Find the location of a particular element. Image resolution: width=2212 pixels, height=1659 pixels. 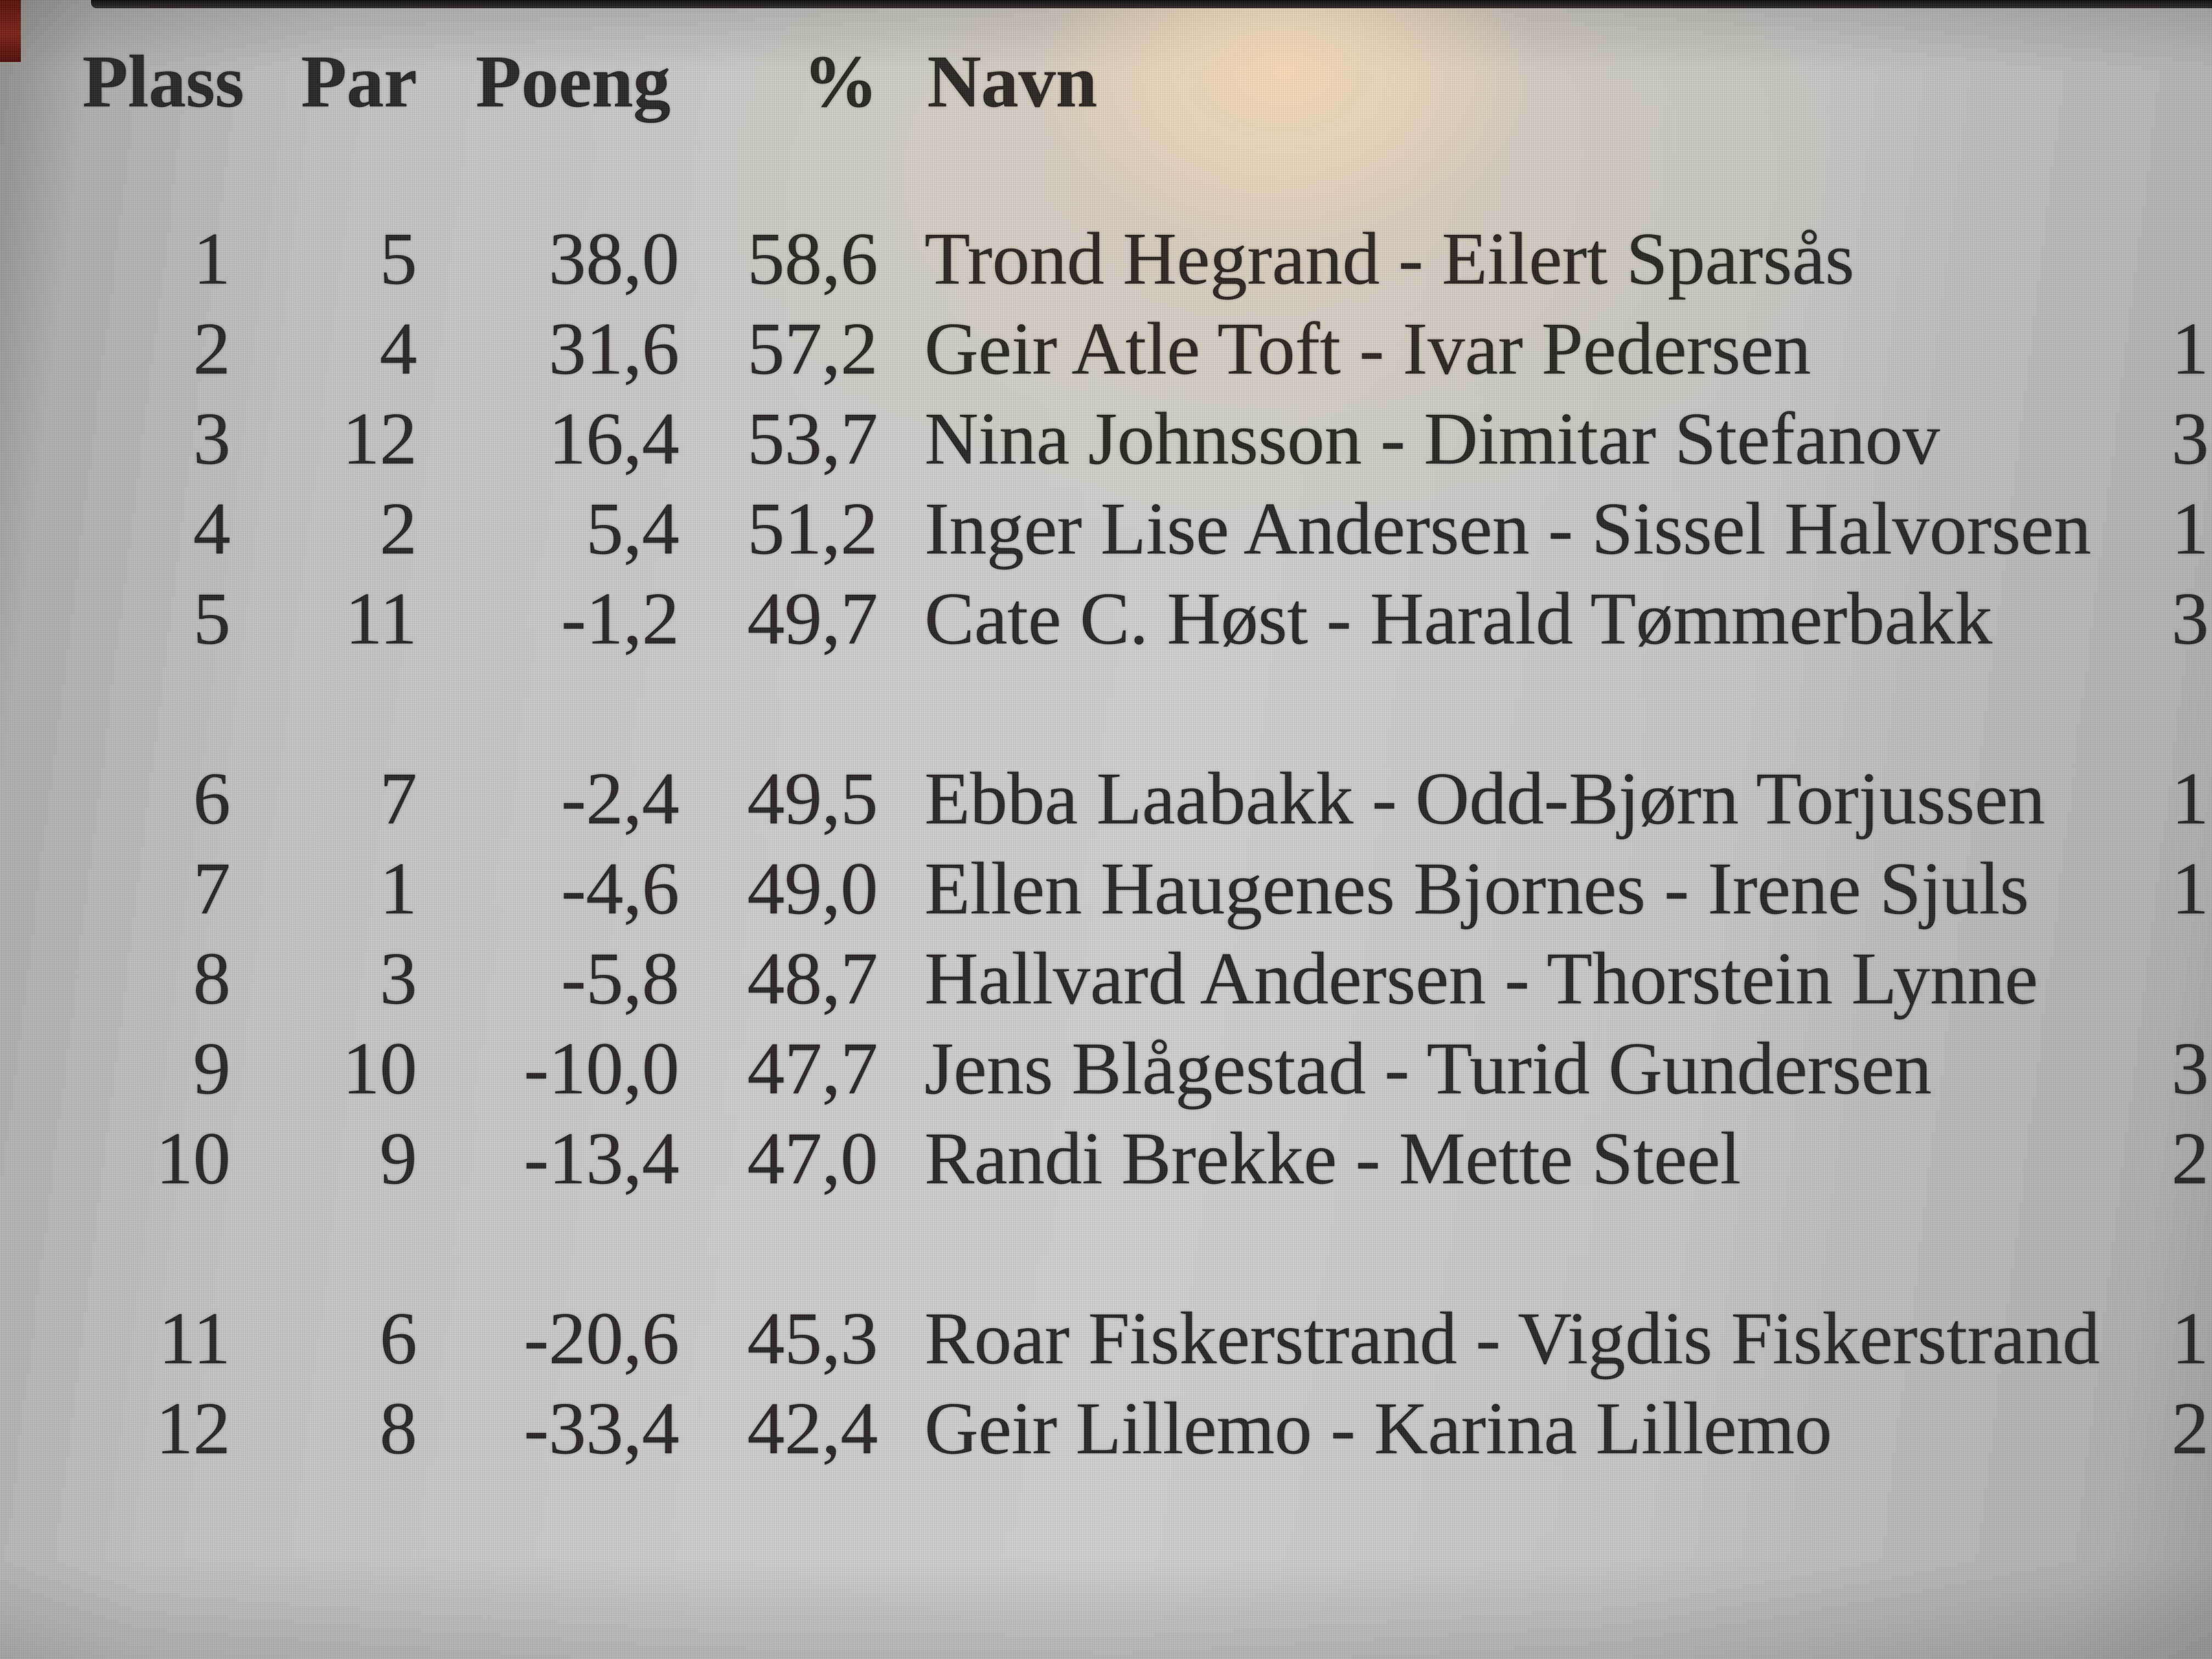

rank-cell: 4 is located at coordinates (211, 529).